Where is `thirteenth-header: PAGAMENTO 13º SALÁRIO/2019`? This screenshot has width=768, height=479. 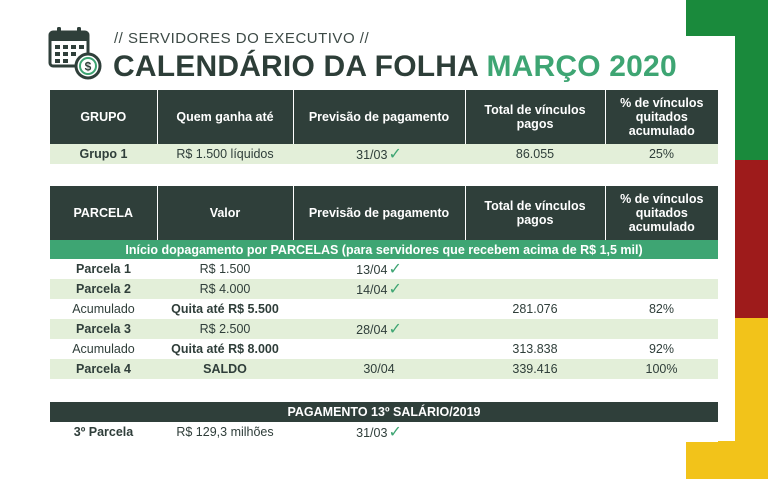 thirteenth-header: PAGAMENTO 13º SALÁRIO/2019 is located at coordinates (384, 412).